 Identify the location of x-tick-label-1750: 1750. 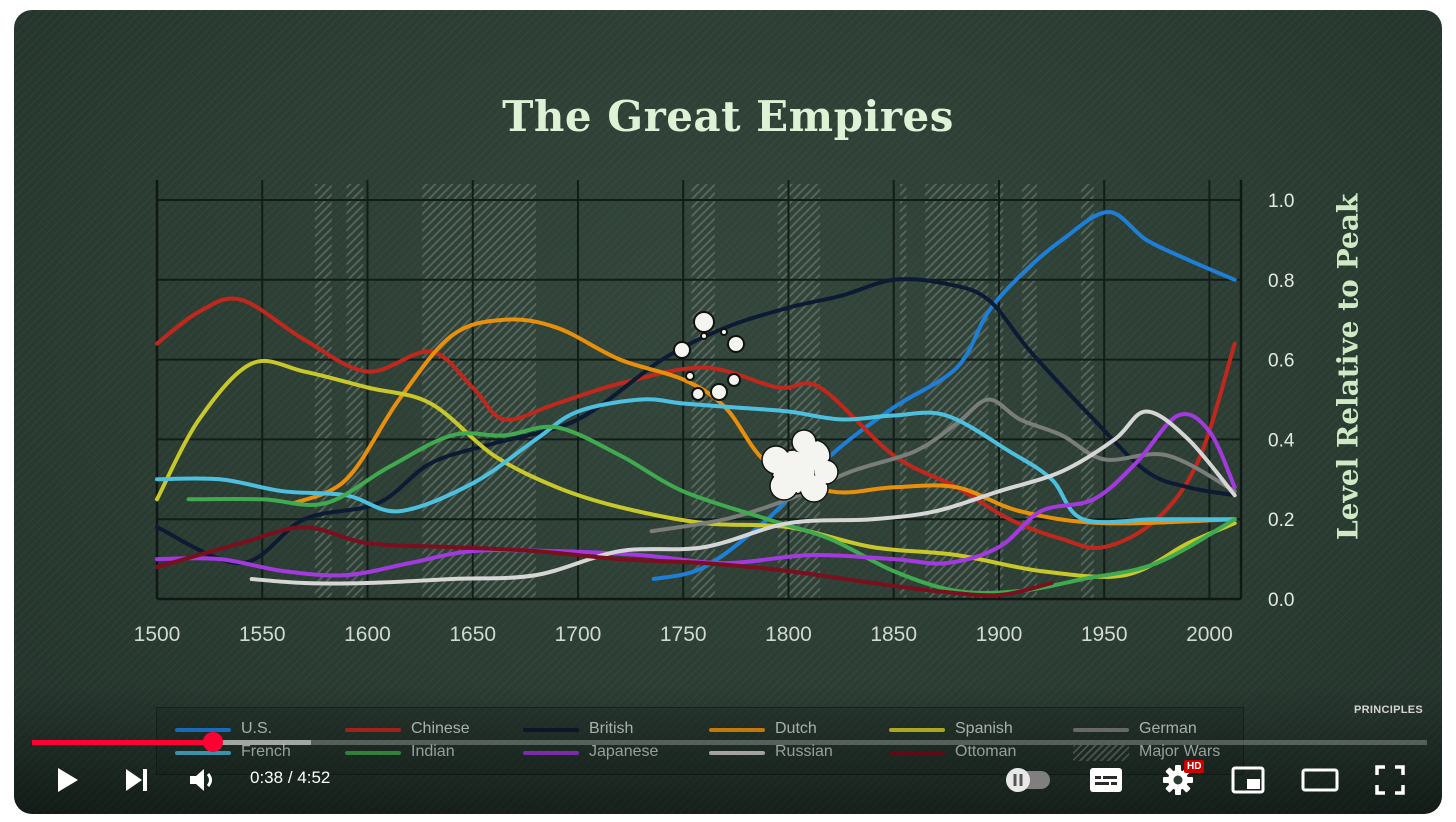
(683, 634).